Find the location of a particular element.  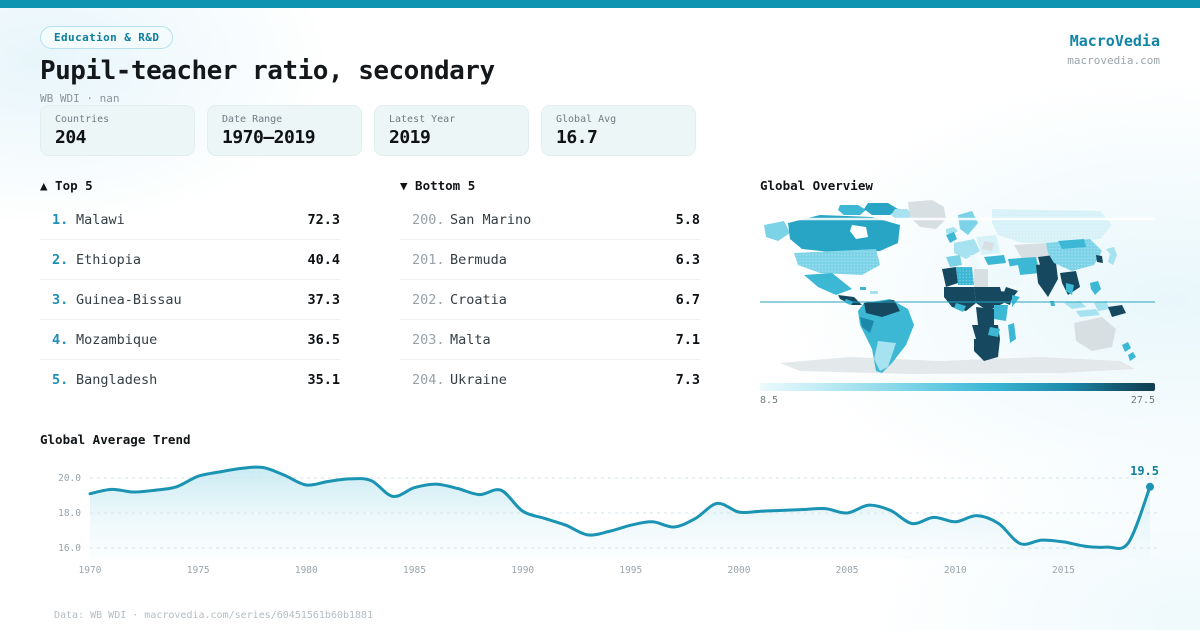

country-name: Bermuda is located at coordinates (478, 259).